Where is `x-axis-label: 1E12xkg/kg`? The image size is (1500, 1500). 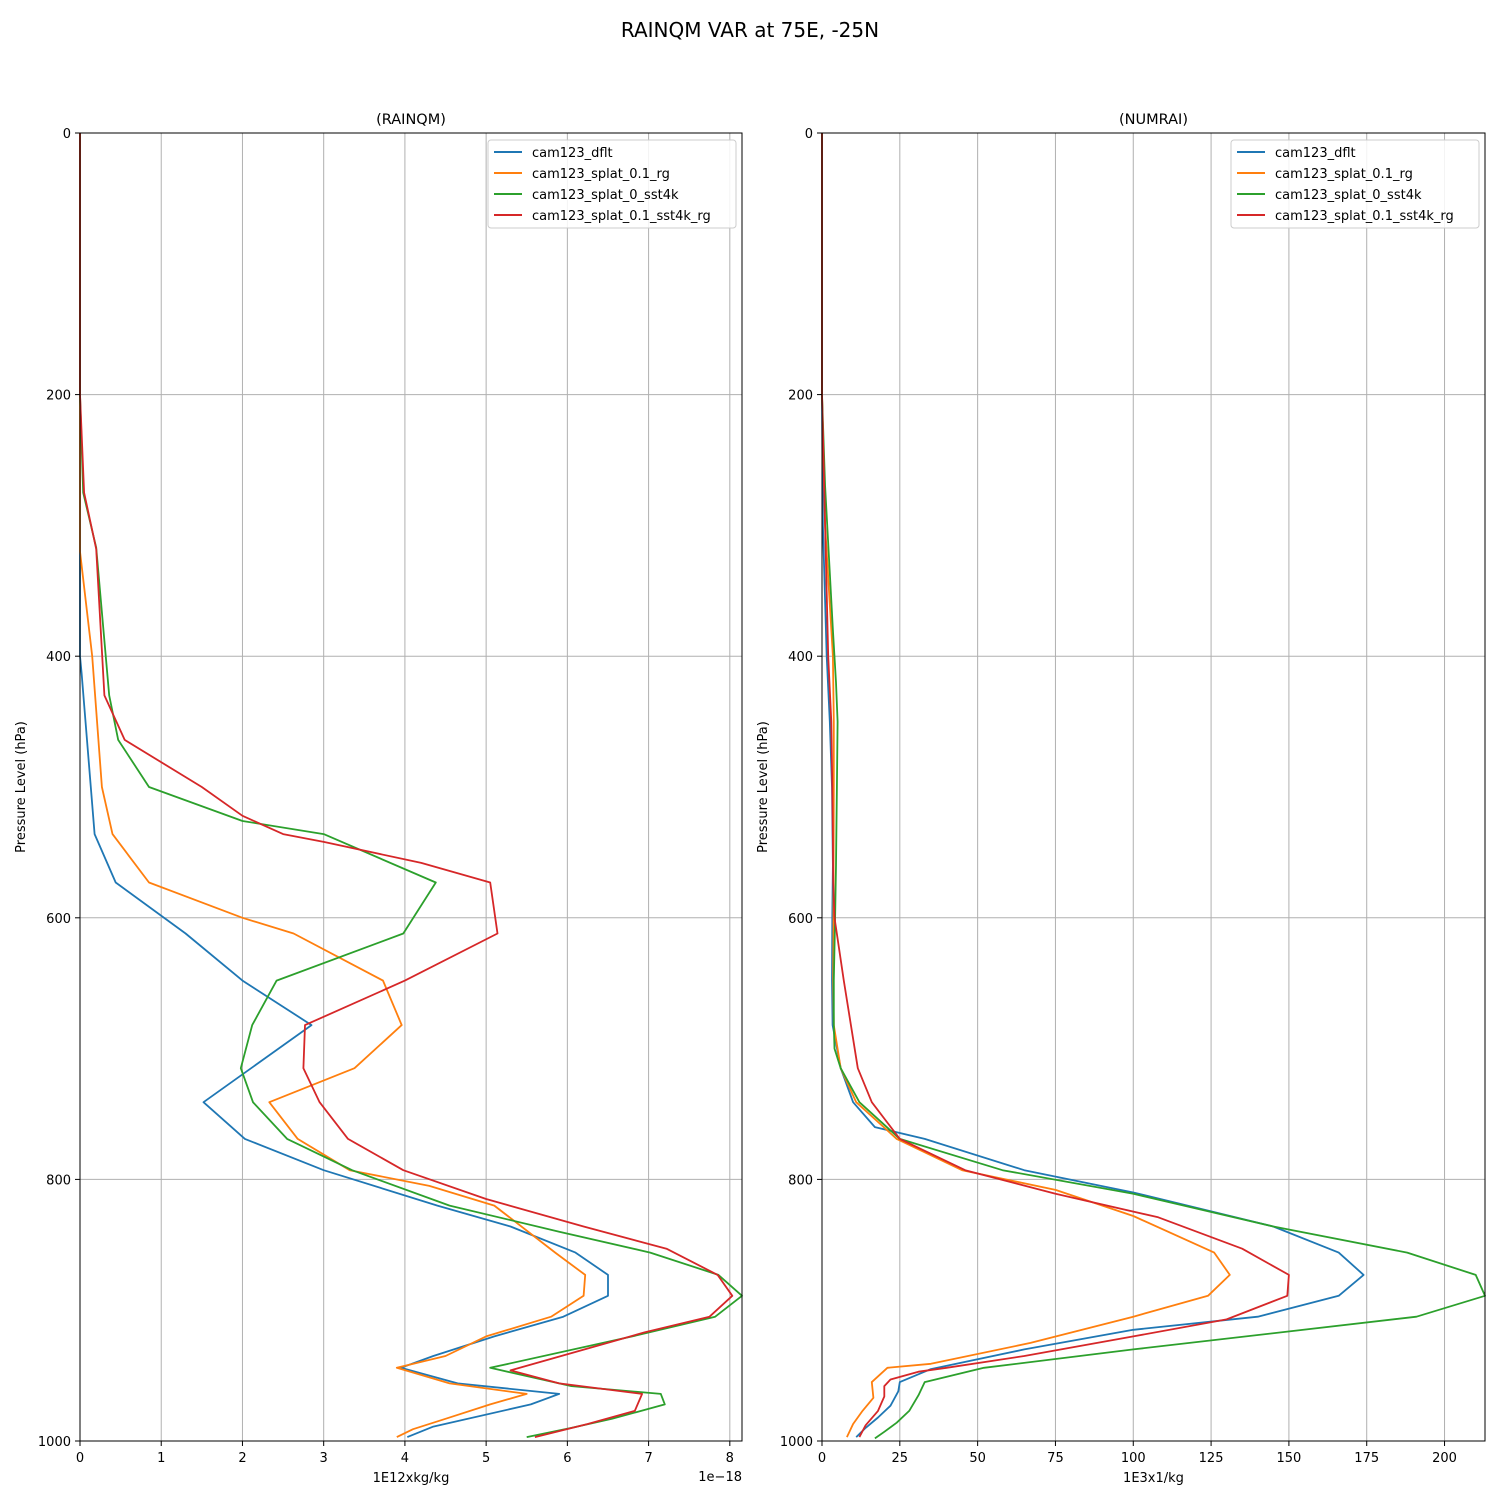 x-axis-label: 1E12xkg/kg is located at coordinates (411, 1478).